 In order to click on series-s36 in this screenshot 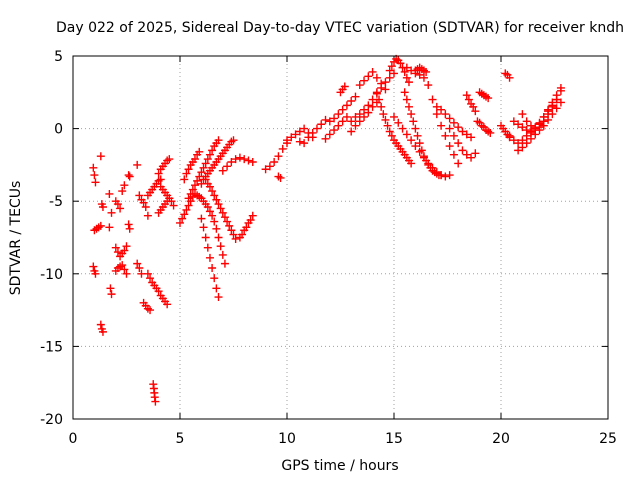, I will do `click(342, 89)`.